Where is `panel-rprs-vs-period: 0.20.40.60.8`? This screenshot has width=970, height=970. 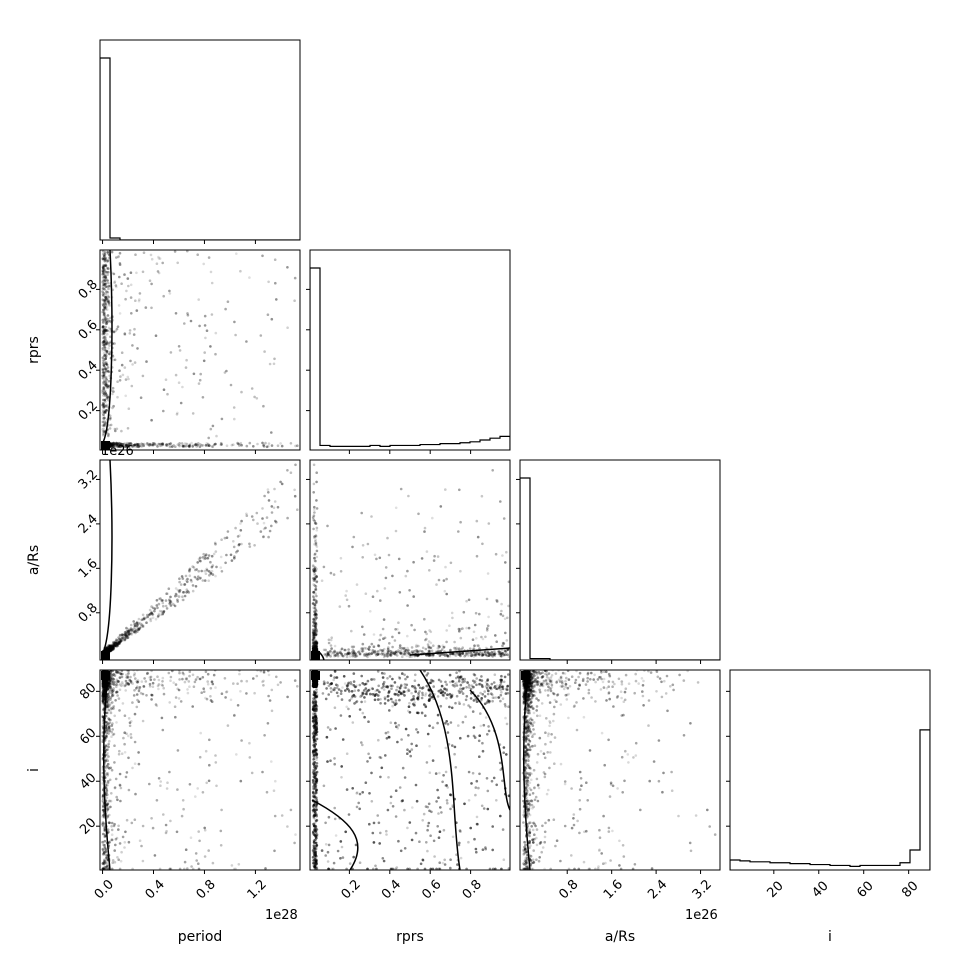
panel-rprs-vs-period: 0.20.40.60.8 is located at coordinates (188, 352).